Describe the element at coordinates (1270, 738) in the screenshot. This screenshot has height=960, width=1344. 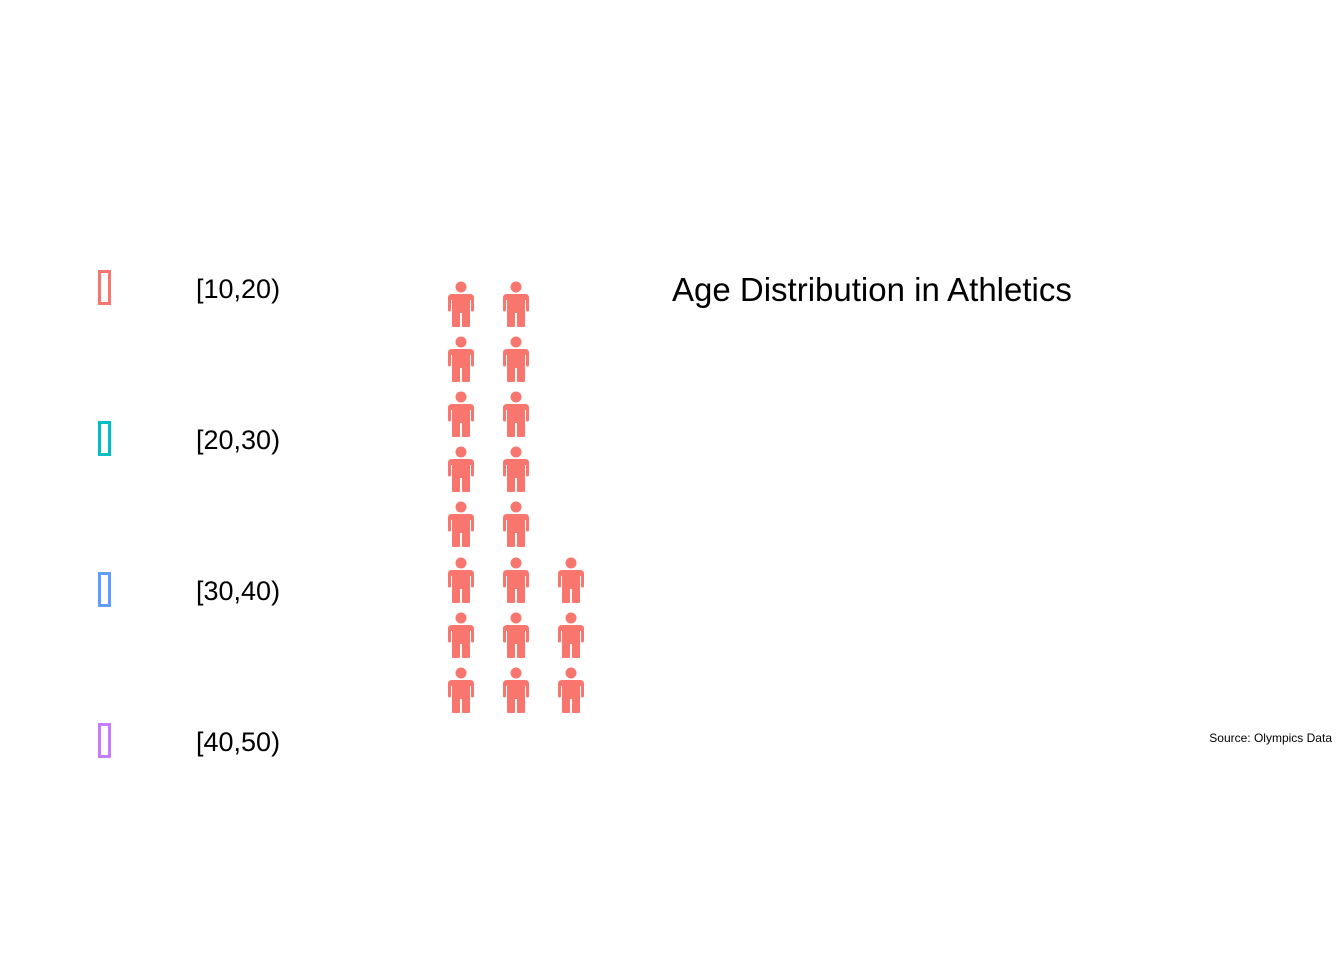
I see `chart-caption: Source: Olympics Data` at that location.